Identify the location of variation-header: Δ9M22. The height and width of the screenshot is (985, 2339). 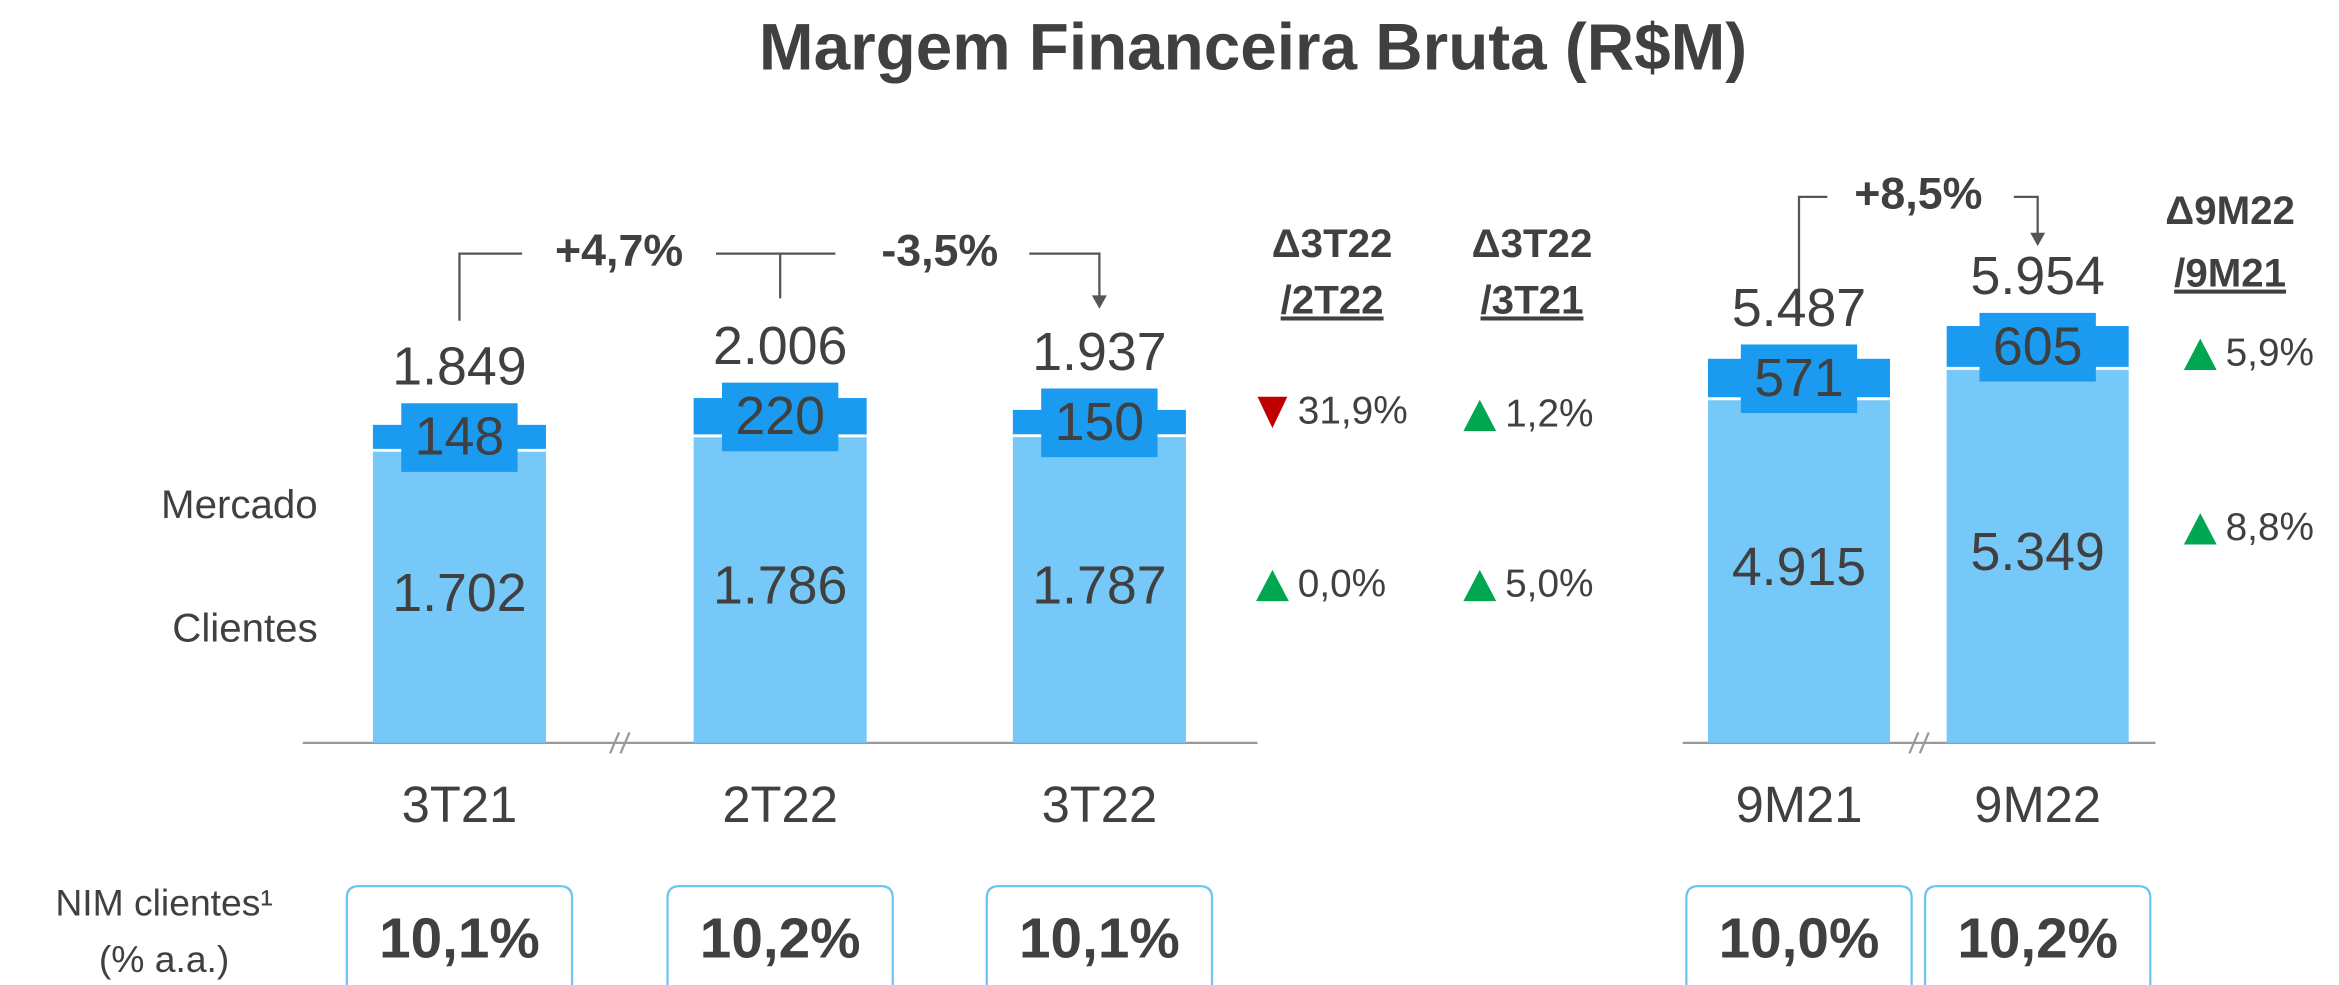
(2230, 210).